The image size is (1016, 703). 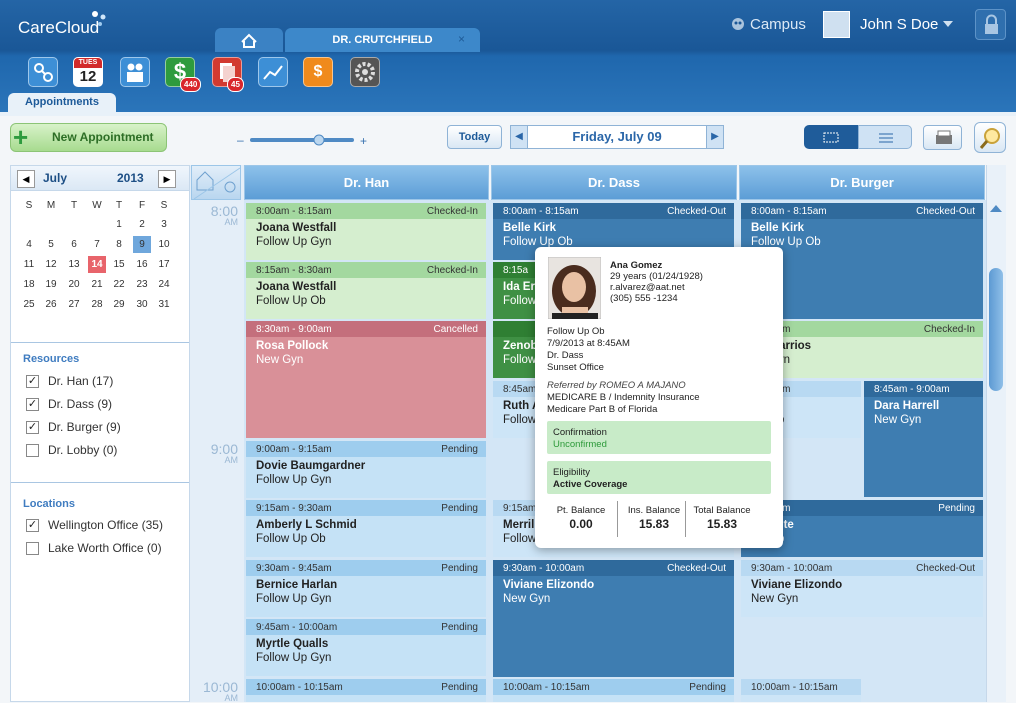 What do you see at coordinates (164, 264) in the screenshot?
I see `calendar-day: 17` at bounding box center [164, 264].